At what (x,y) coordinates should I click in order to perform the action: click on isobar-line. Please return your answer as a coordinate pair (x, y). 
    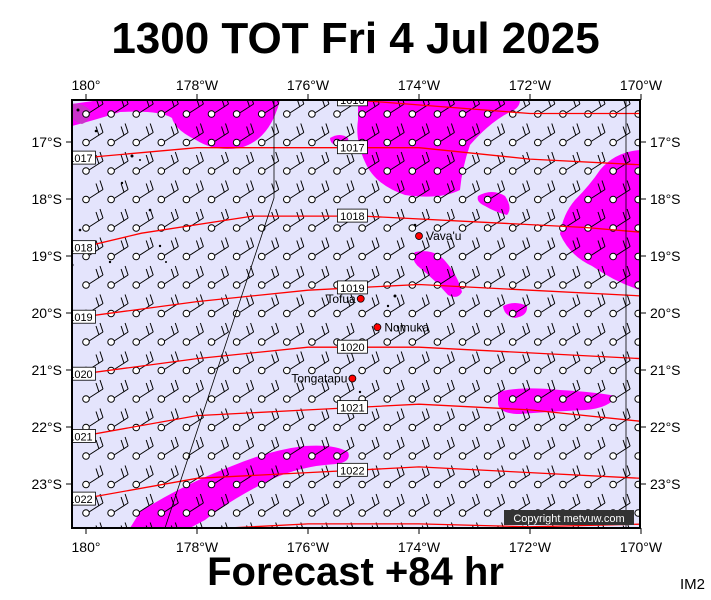
    Looking at the image, I should click on (356, 421).